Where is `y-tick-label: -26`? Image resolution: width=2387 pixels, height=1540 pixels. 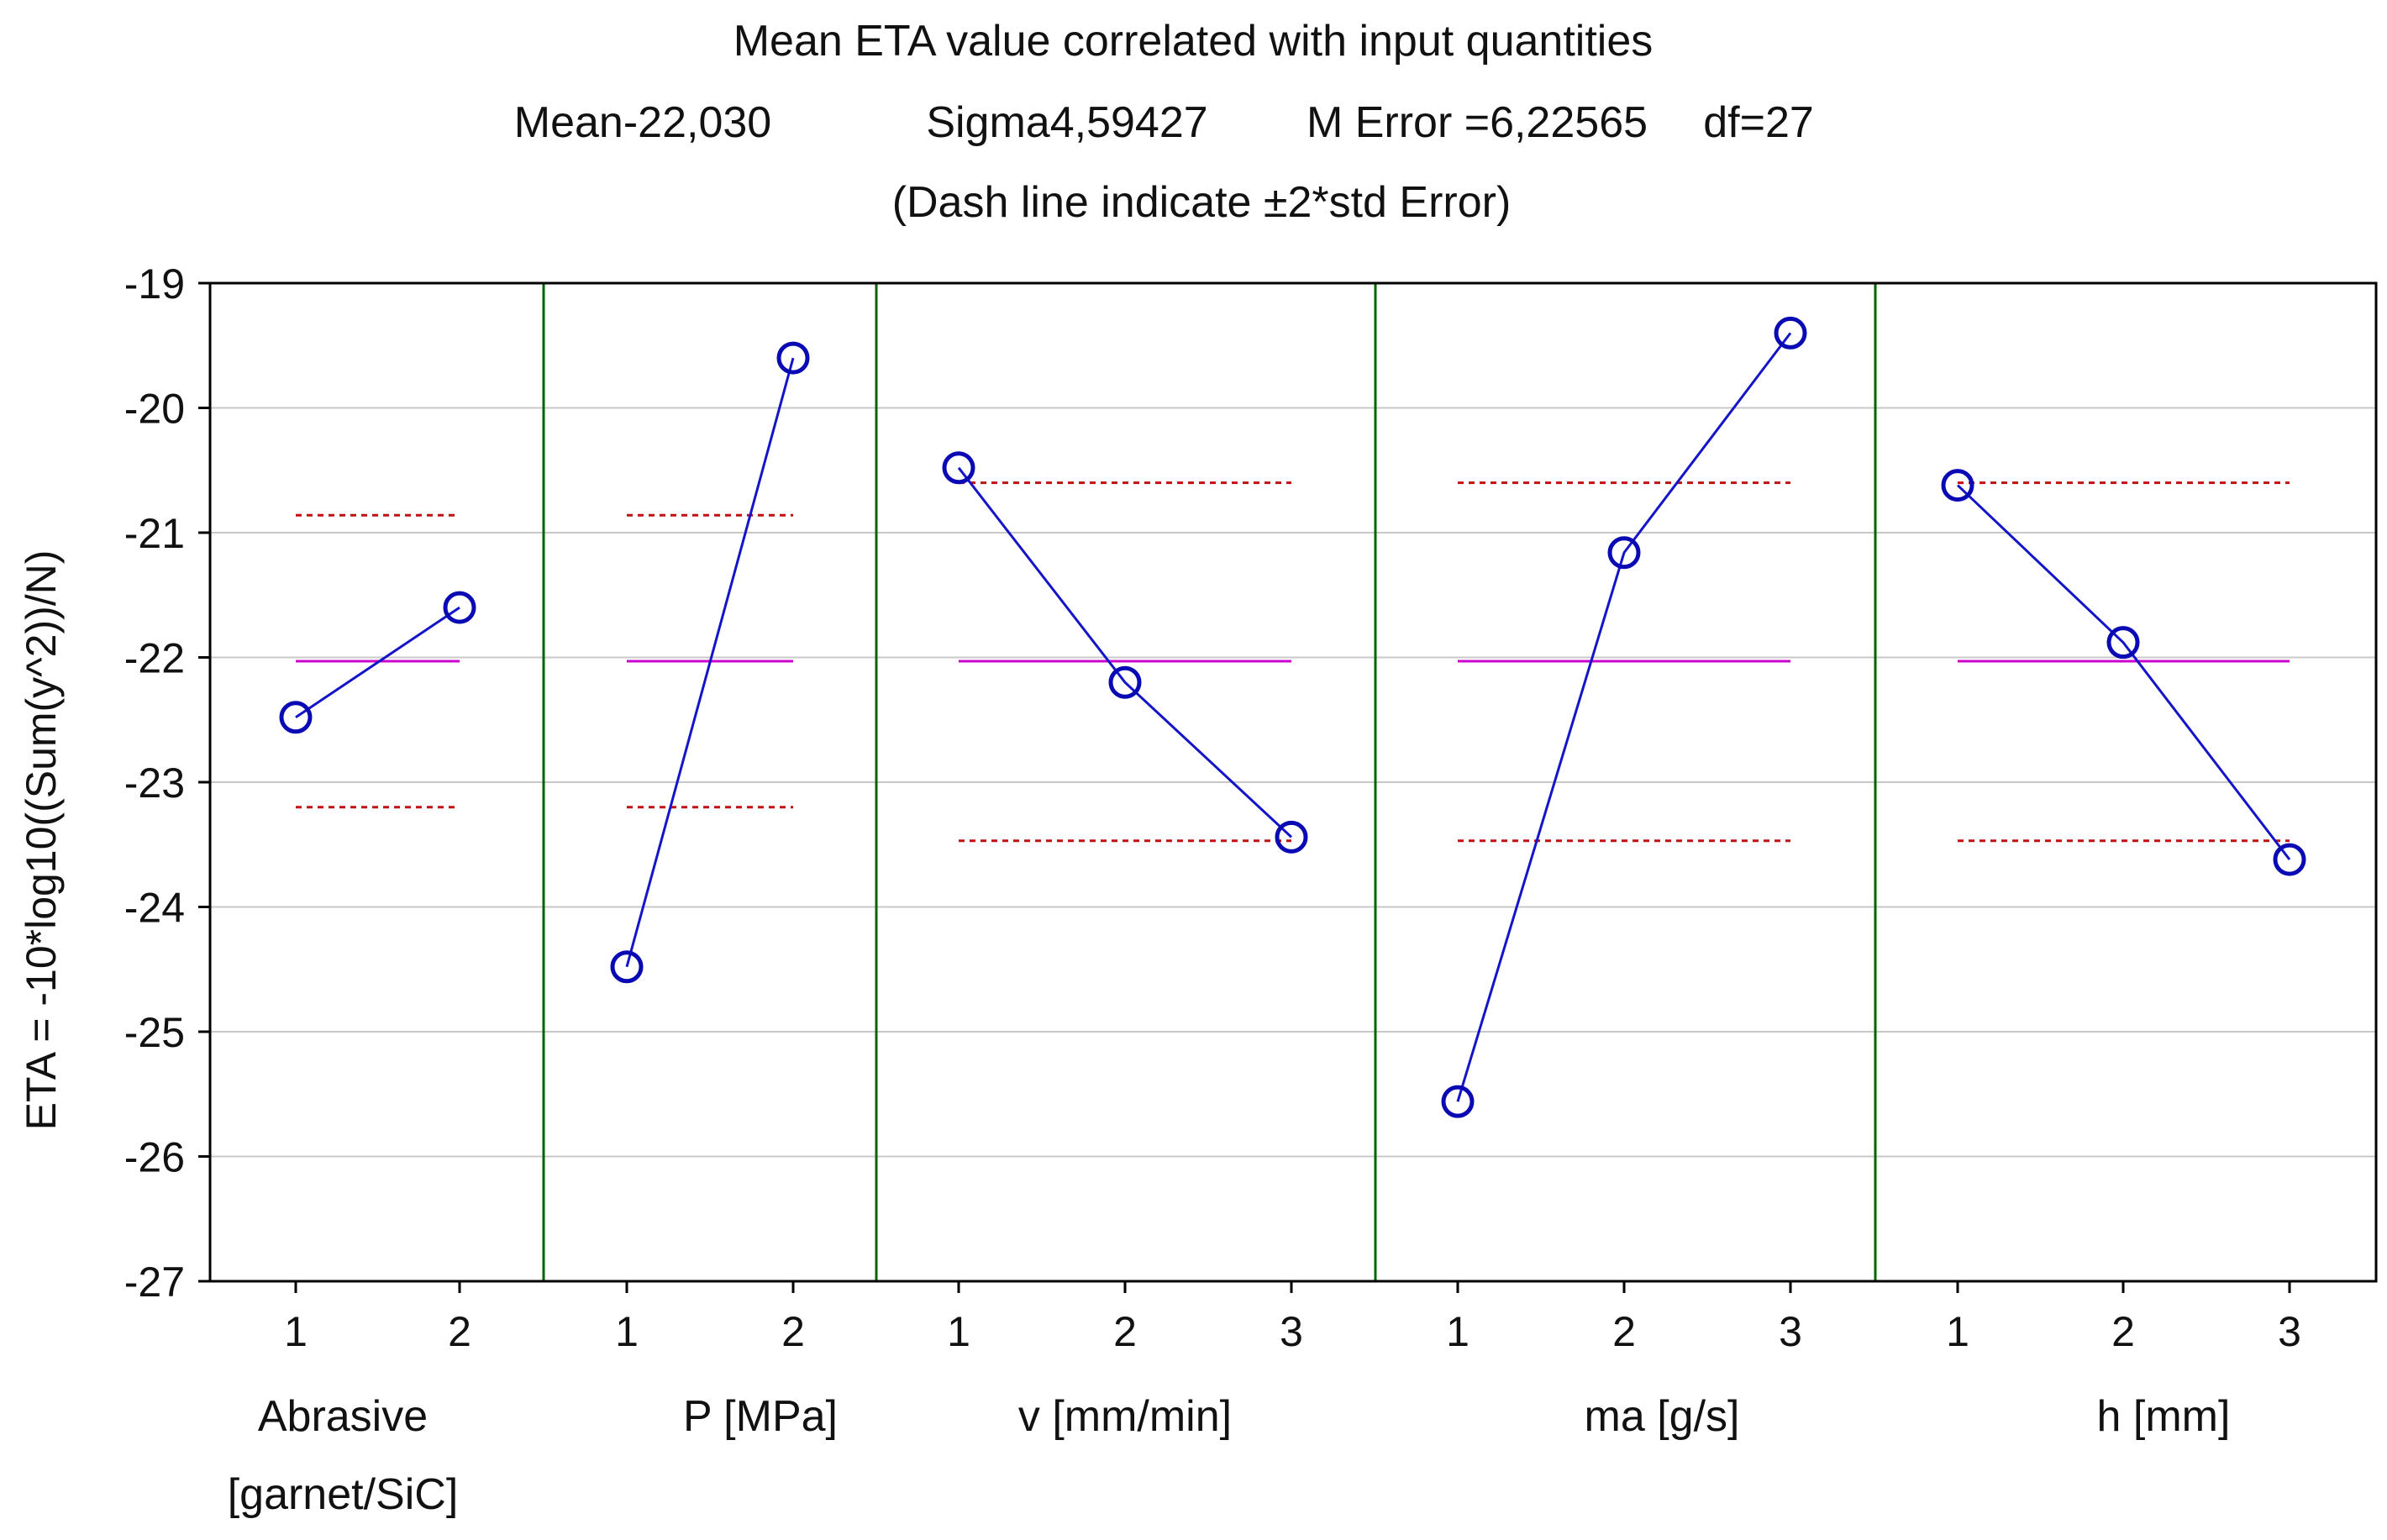
y-tick-label: -26 is located at coordinates (154, 1158).